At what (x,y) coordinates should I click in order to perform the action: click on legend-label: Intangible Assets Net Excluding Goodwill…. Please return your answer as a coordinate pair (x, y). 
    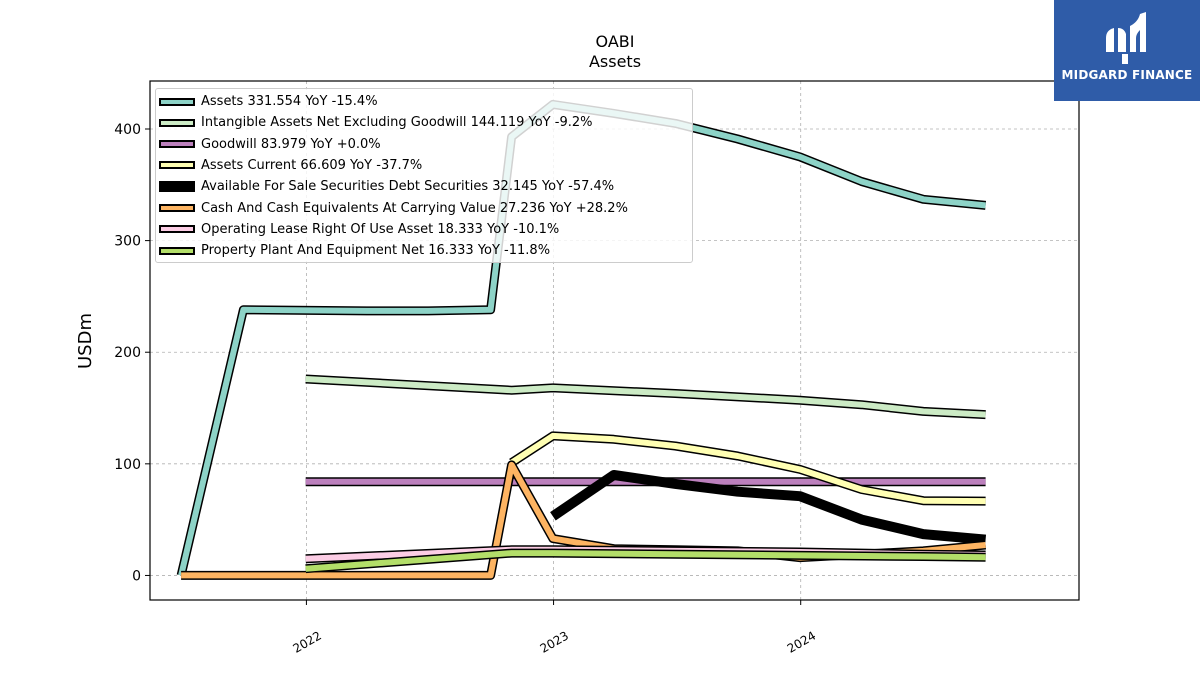
    Looking at the image, I should click on (397, 123).